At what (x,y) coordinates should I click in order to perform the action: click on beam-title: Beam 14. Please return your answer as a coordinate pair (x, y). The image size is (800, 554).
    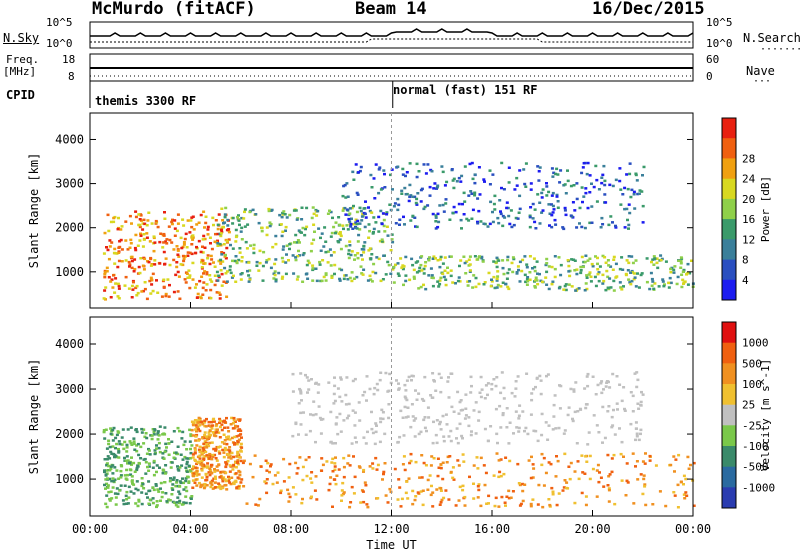
    Looking at the image, I should click on (391, 9).